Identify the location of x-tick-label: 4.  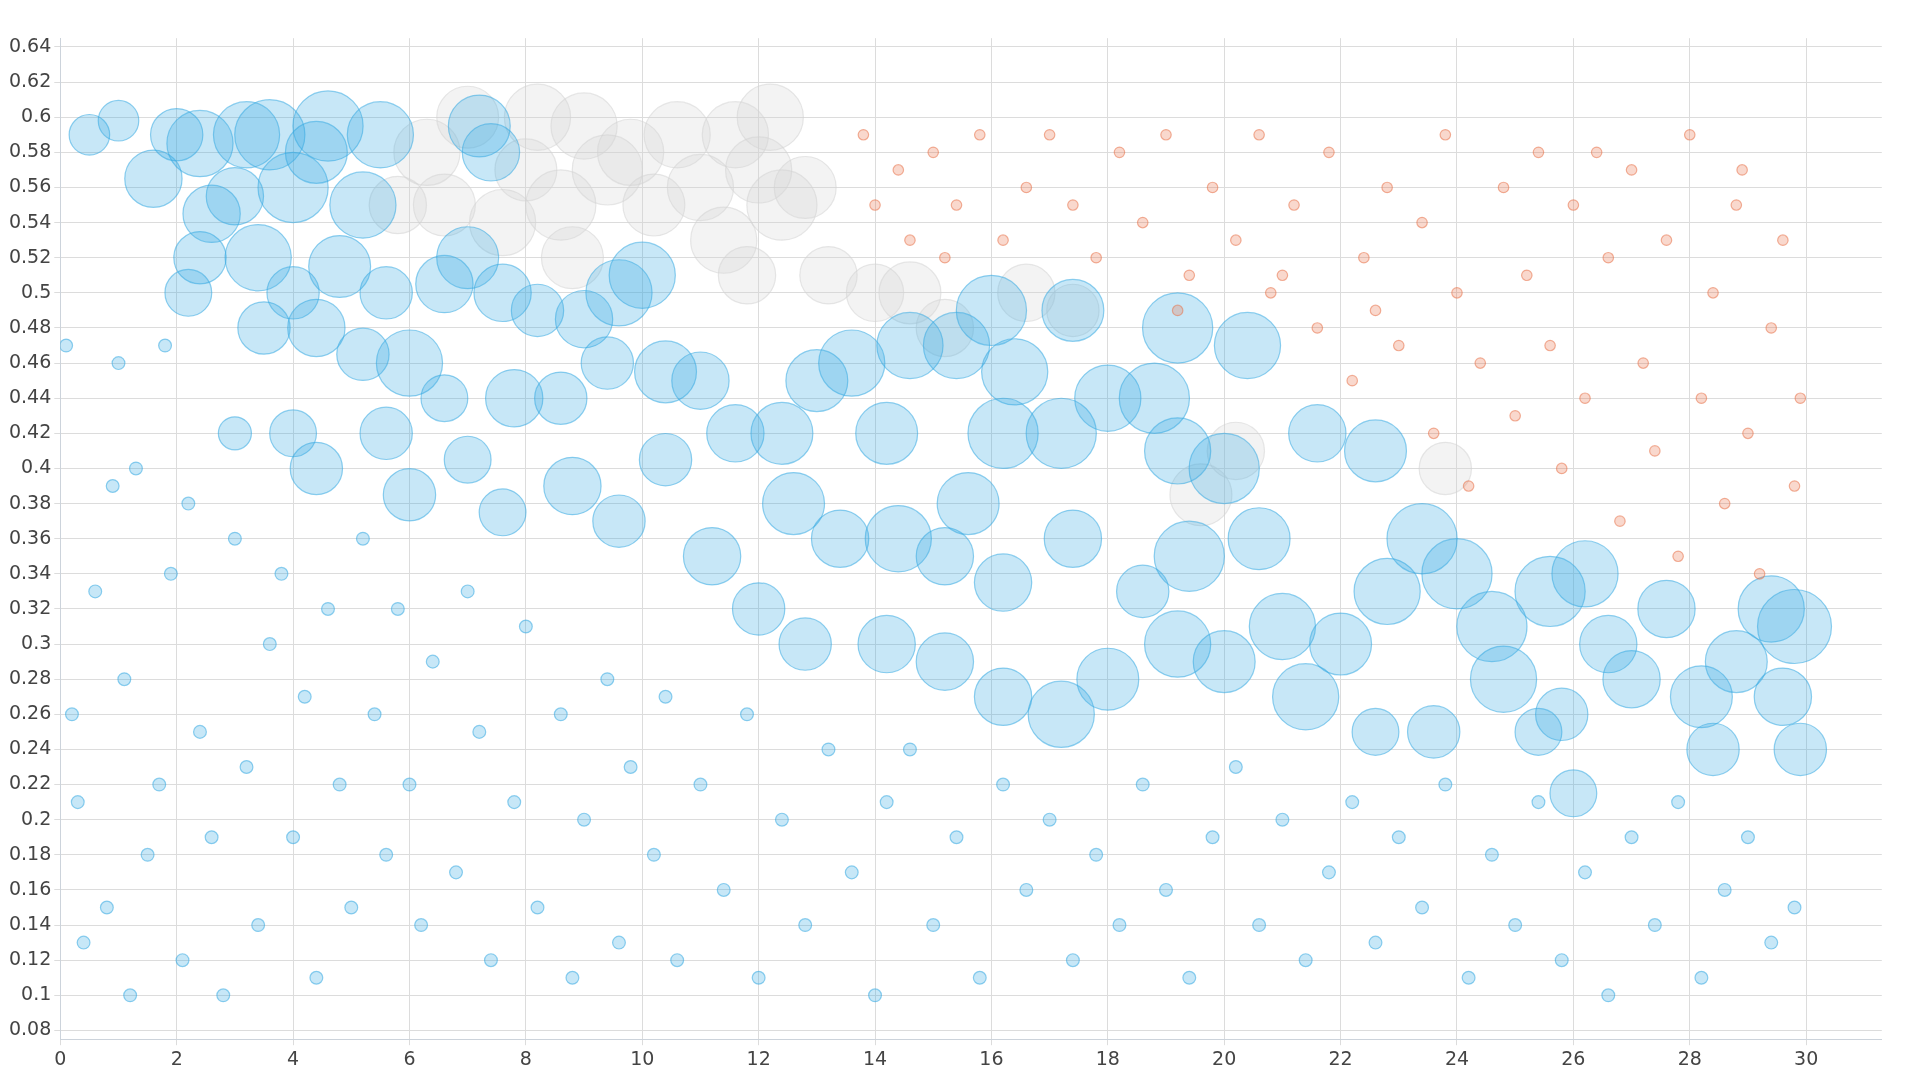
(293, 1057).